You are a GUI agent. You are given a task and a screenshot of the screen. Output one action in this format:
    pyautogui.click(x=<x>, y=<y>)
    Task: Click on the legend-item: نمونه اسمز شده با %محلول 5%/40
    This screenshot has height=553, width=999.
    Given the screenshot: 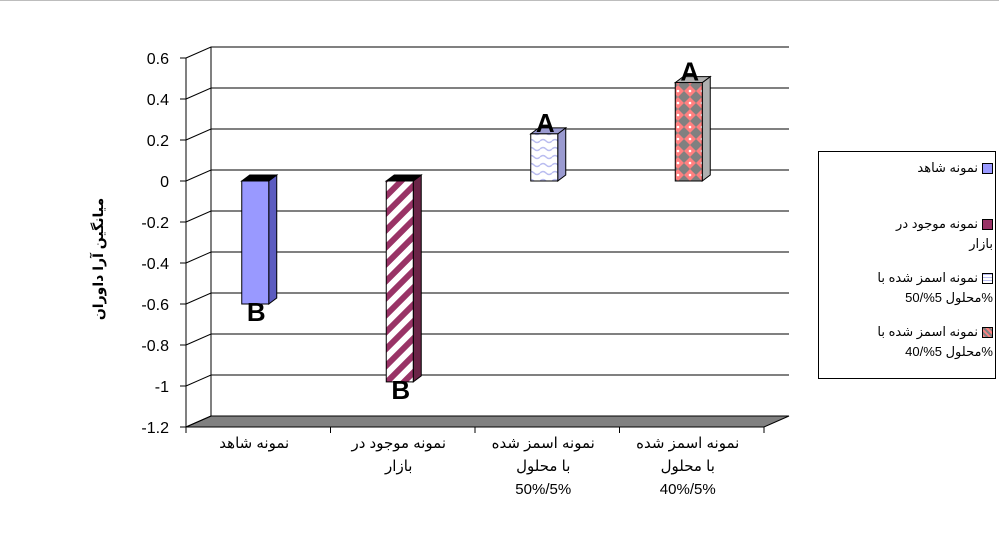 What is the action you would take?
    pyautogui.click(x=909, y=342)
    